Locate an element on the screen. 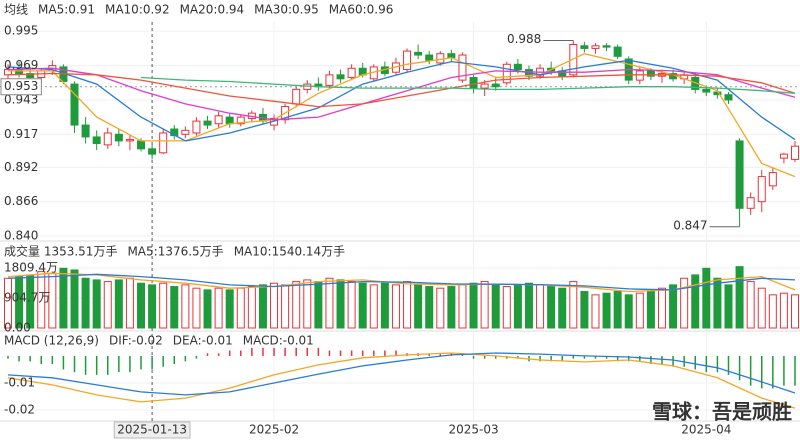  x-tick-label: 2025-03 is located at coordinates (473, 430).